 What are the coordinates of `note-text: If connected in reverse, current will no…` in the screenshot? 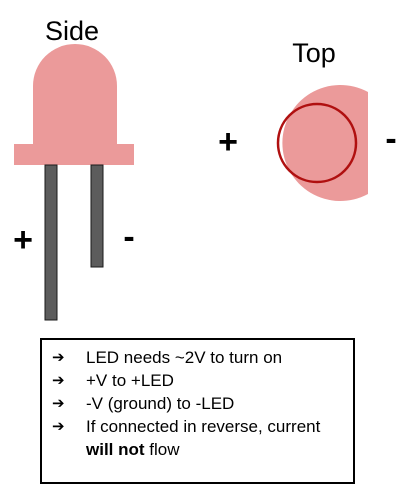 It's located at (215, 438).